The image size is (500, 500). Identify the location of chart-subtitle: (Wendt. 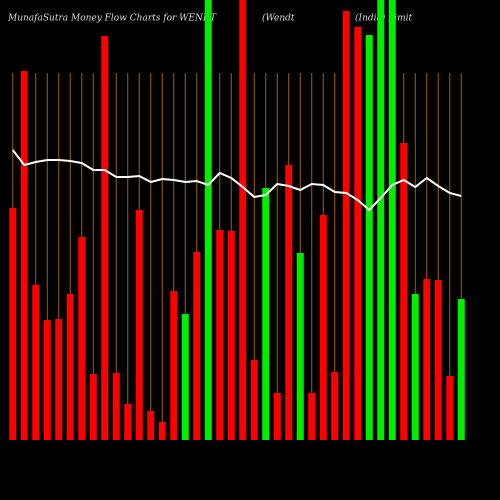
(278, 18).